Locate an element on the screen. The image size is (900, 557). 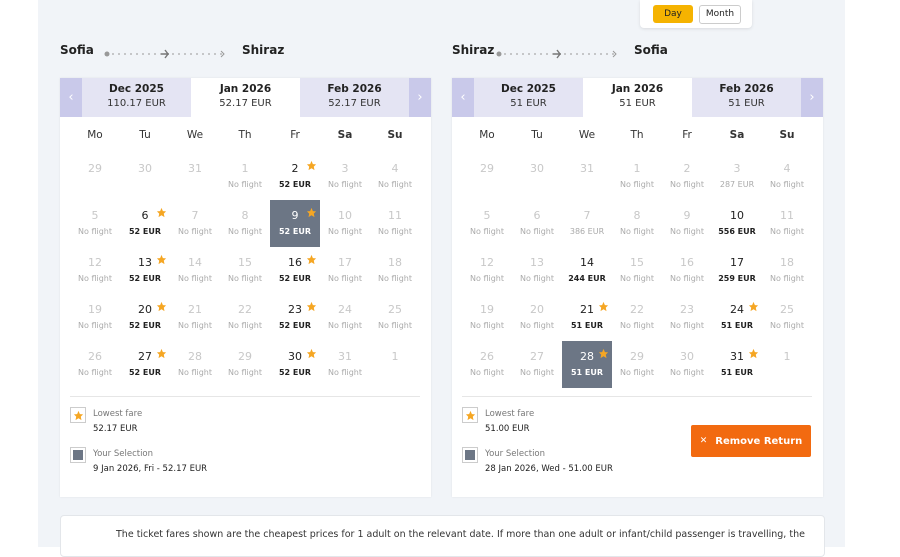
day-cell: 24 51 EUR is located at coordinates (737, 317).